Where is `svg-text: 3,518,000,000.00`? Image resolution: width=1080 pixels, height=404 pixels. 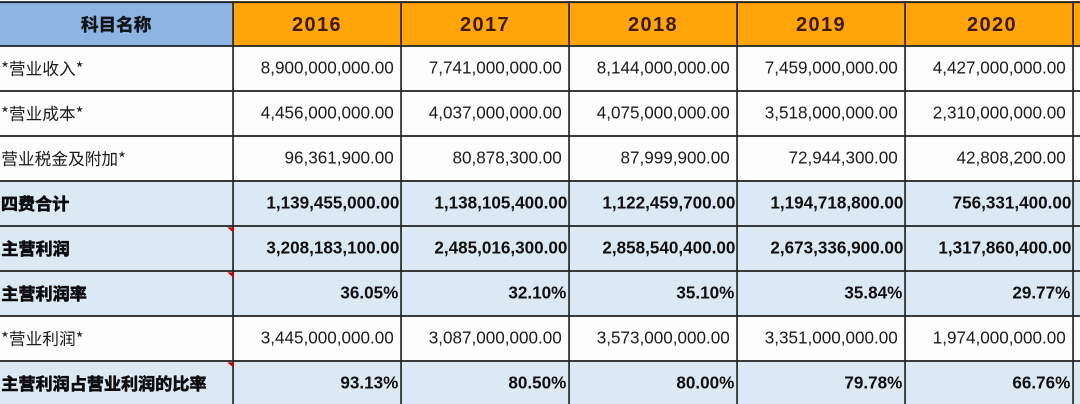
svg-text: 3,518,000,000.00 is located at coordinates (831, 113).